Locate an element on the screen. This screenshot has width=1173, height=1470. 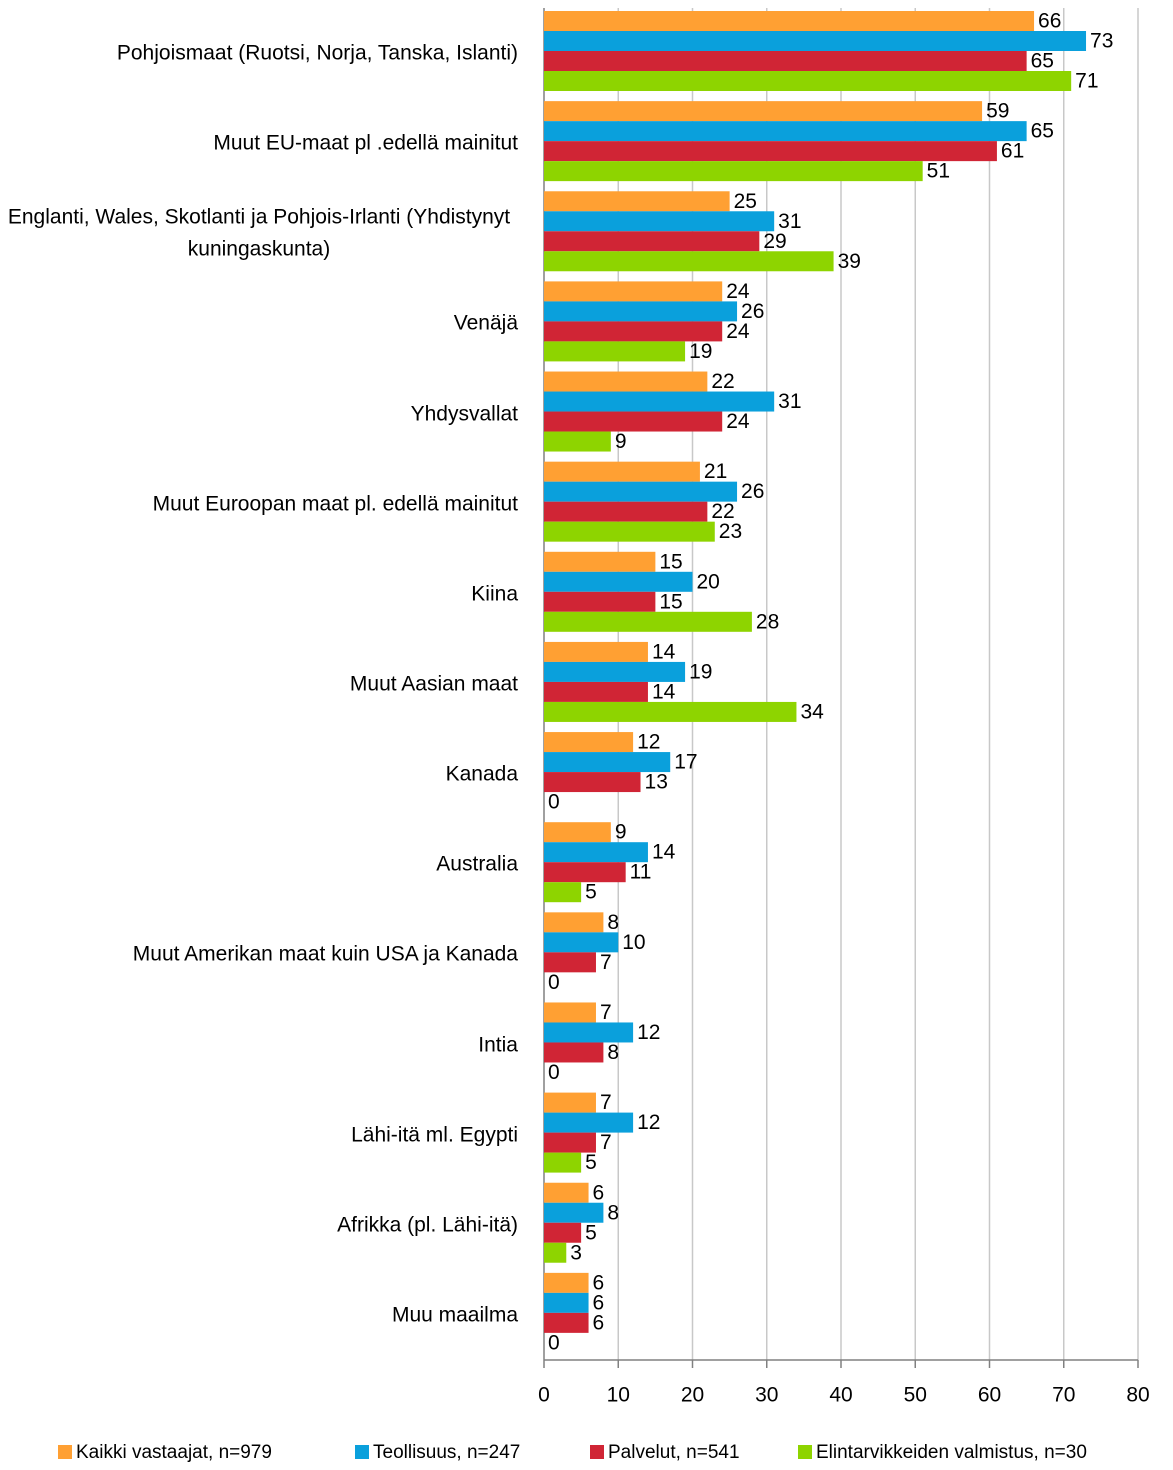
data-label: 71 is located at coordinates (1086, 81).